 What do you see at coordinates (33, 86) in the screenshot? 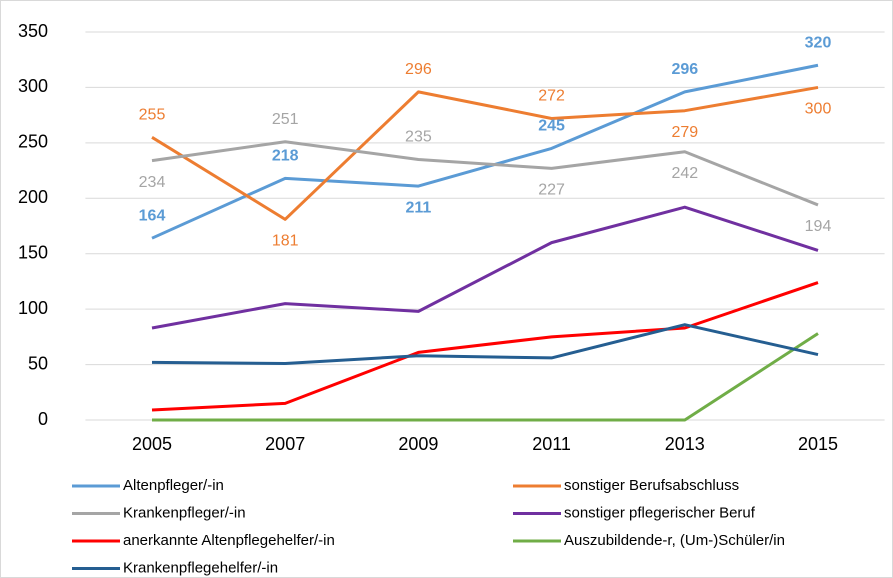
I see `y-tick-label: 300` at bounding box center [33, 86].